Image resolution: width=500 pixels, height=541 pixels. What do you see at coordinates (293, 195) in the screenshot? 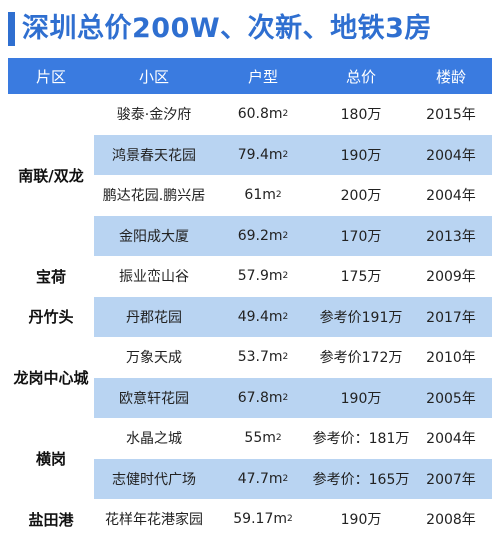
I see `table-row: 鹏达花园.鹏兴居 61m 2 200万 2004年` at bounding box center [293, 195].